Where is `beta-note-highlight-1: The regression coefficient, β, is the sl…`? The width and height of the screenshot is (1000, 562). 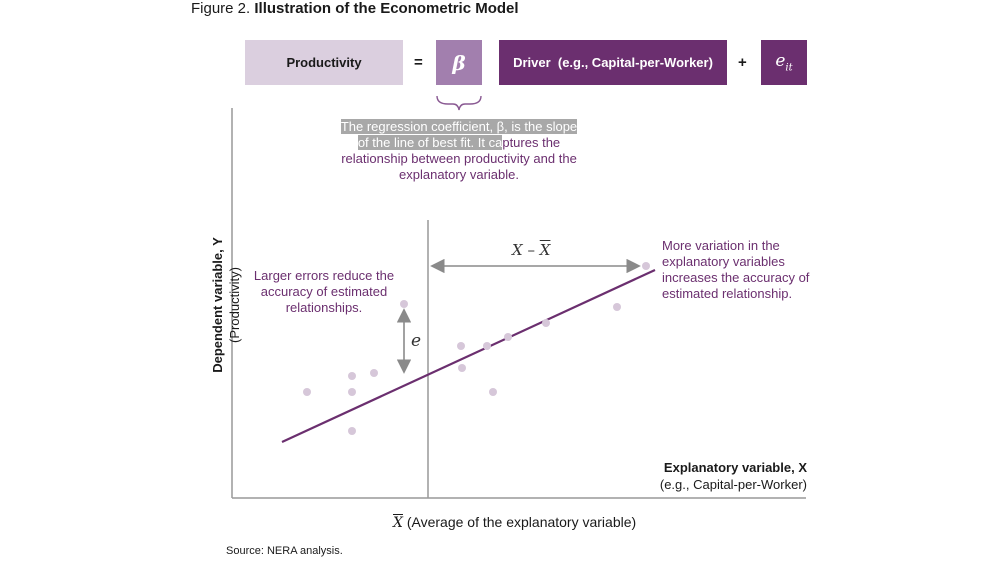
beta-note-highlight-1: The regression coefficient, β, is the sl… is located at coordinates (459, 126).